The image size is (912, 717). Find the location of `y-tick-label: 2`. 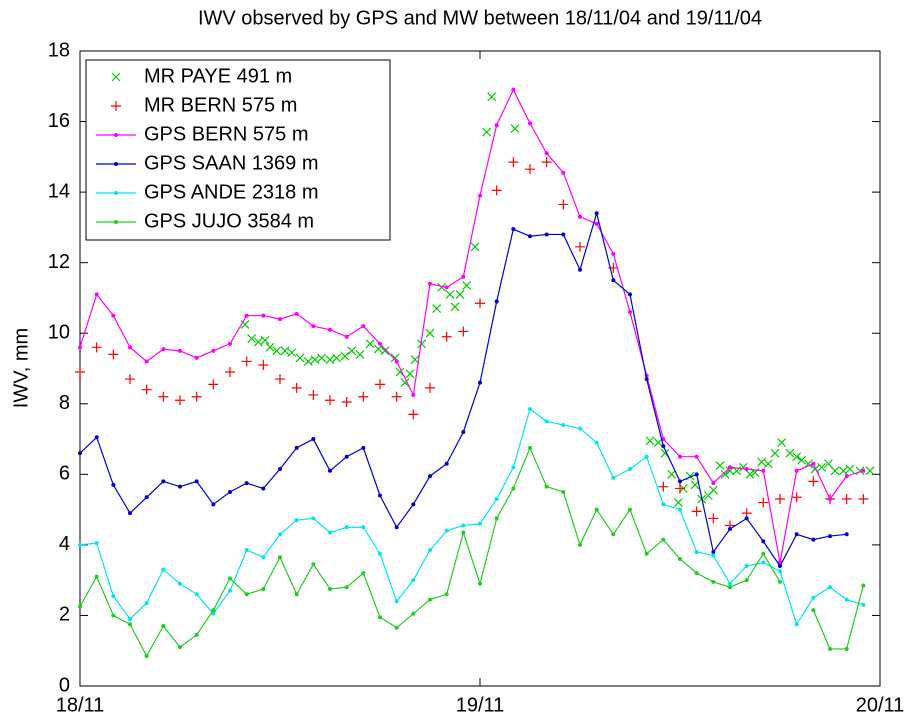

y-tick-label: 2 is located at coordinates (64, 615).